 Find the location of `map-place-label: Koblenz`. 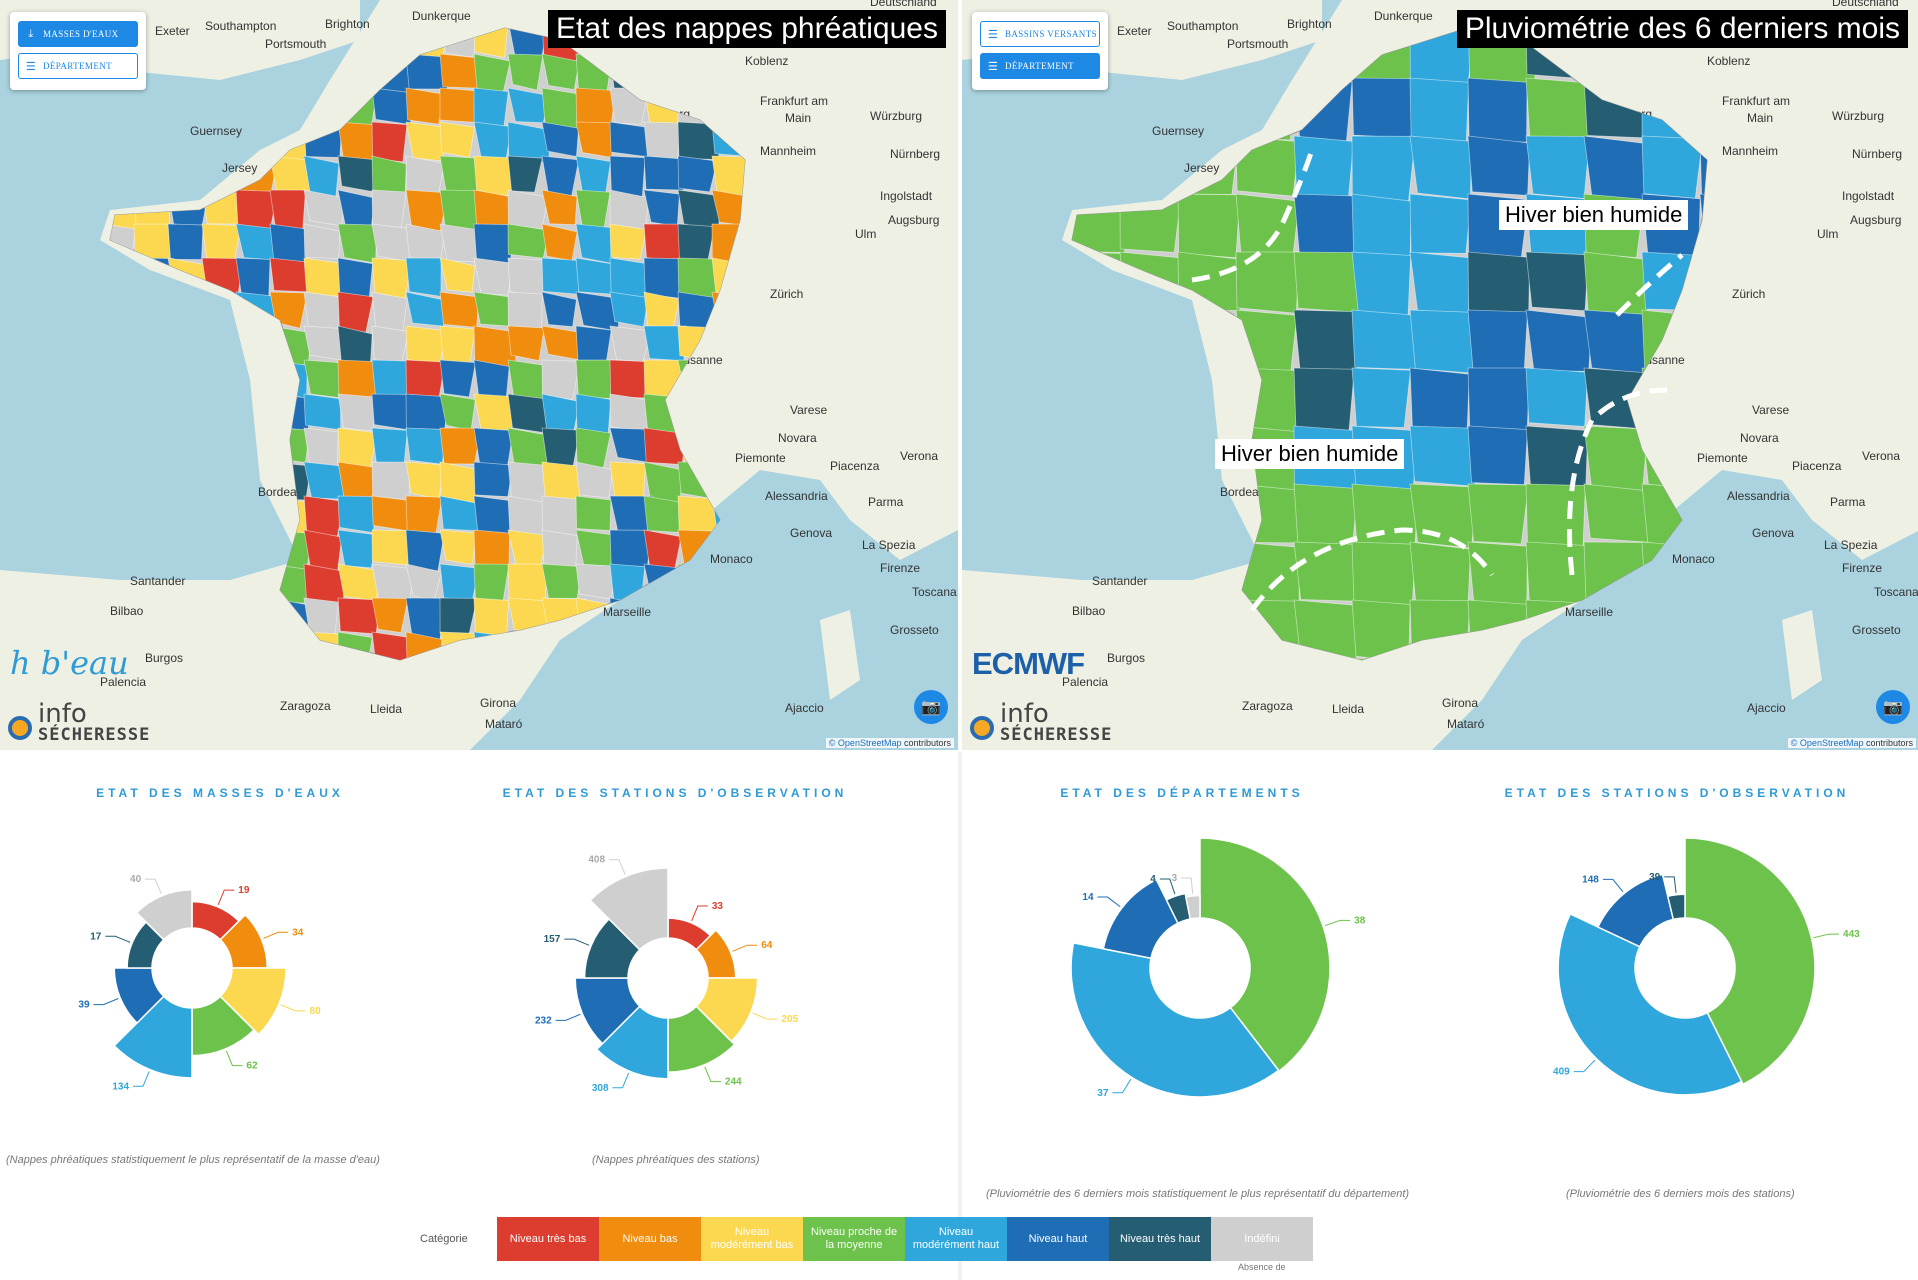

map-place-label: Koblenz is located at coordinates (1728, 61).